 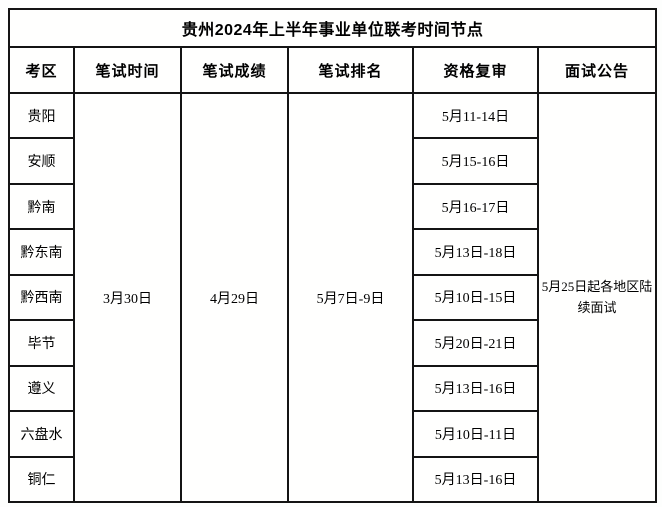 I want to click on region-cell: 安顺, so click(x=41, y=161).